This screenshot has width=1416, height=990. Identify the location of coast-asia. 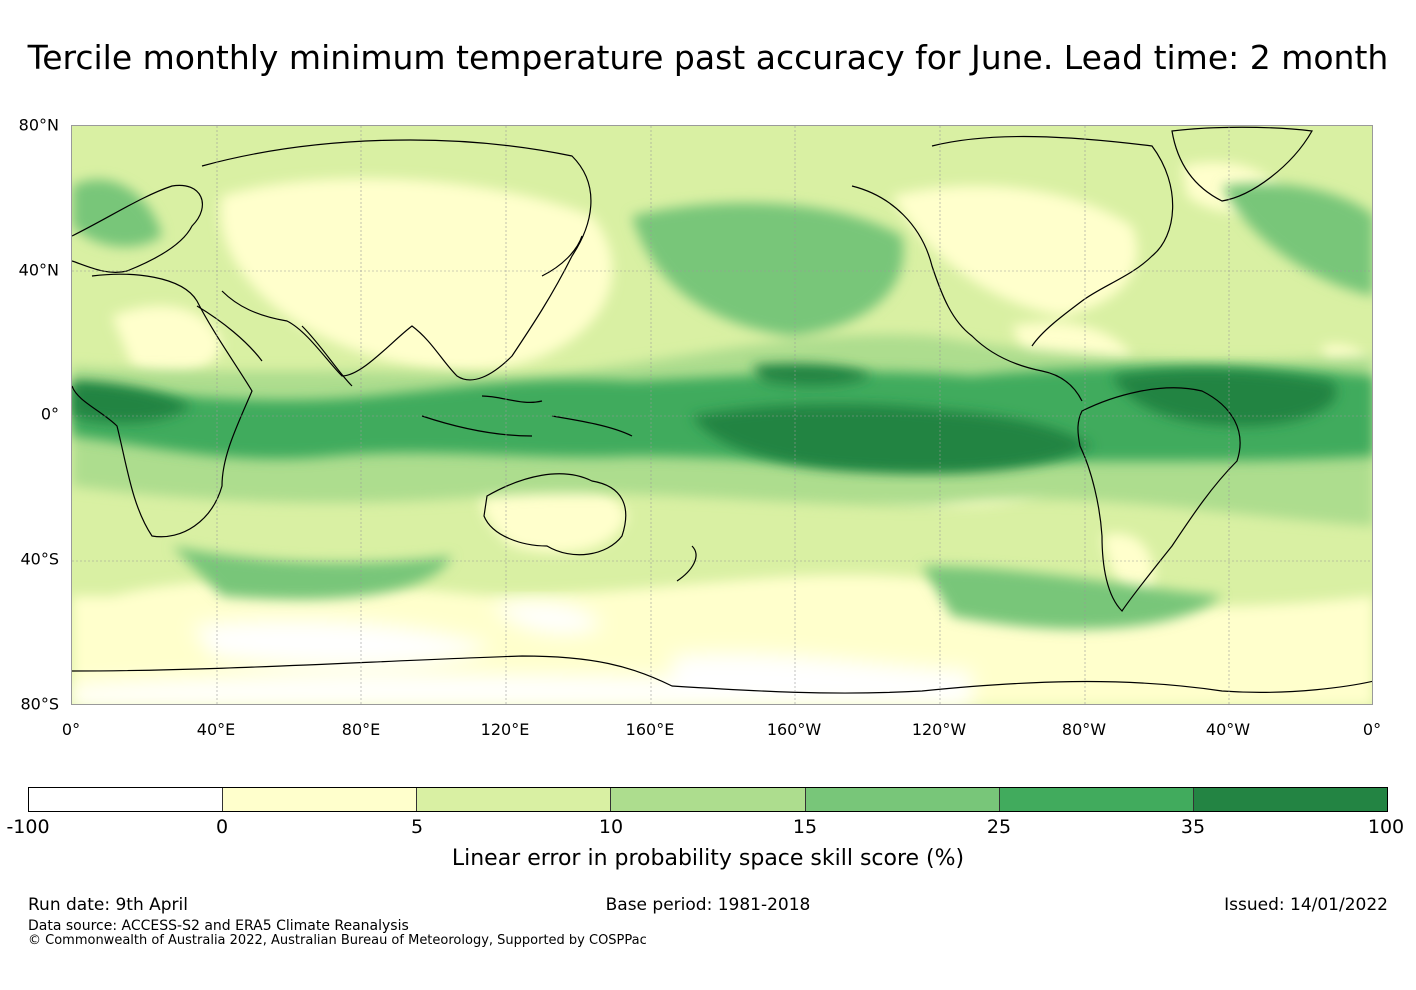
(396, 260).